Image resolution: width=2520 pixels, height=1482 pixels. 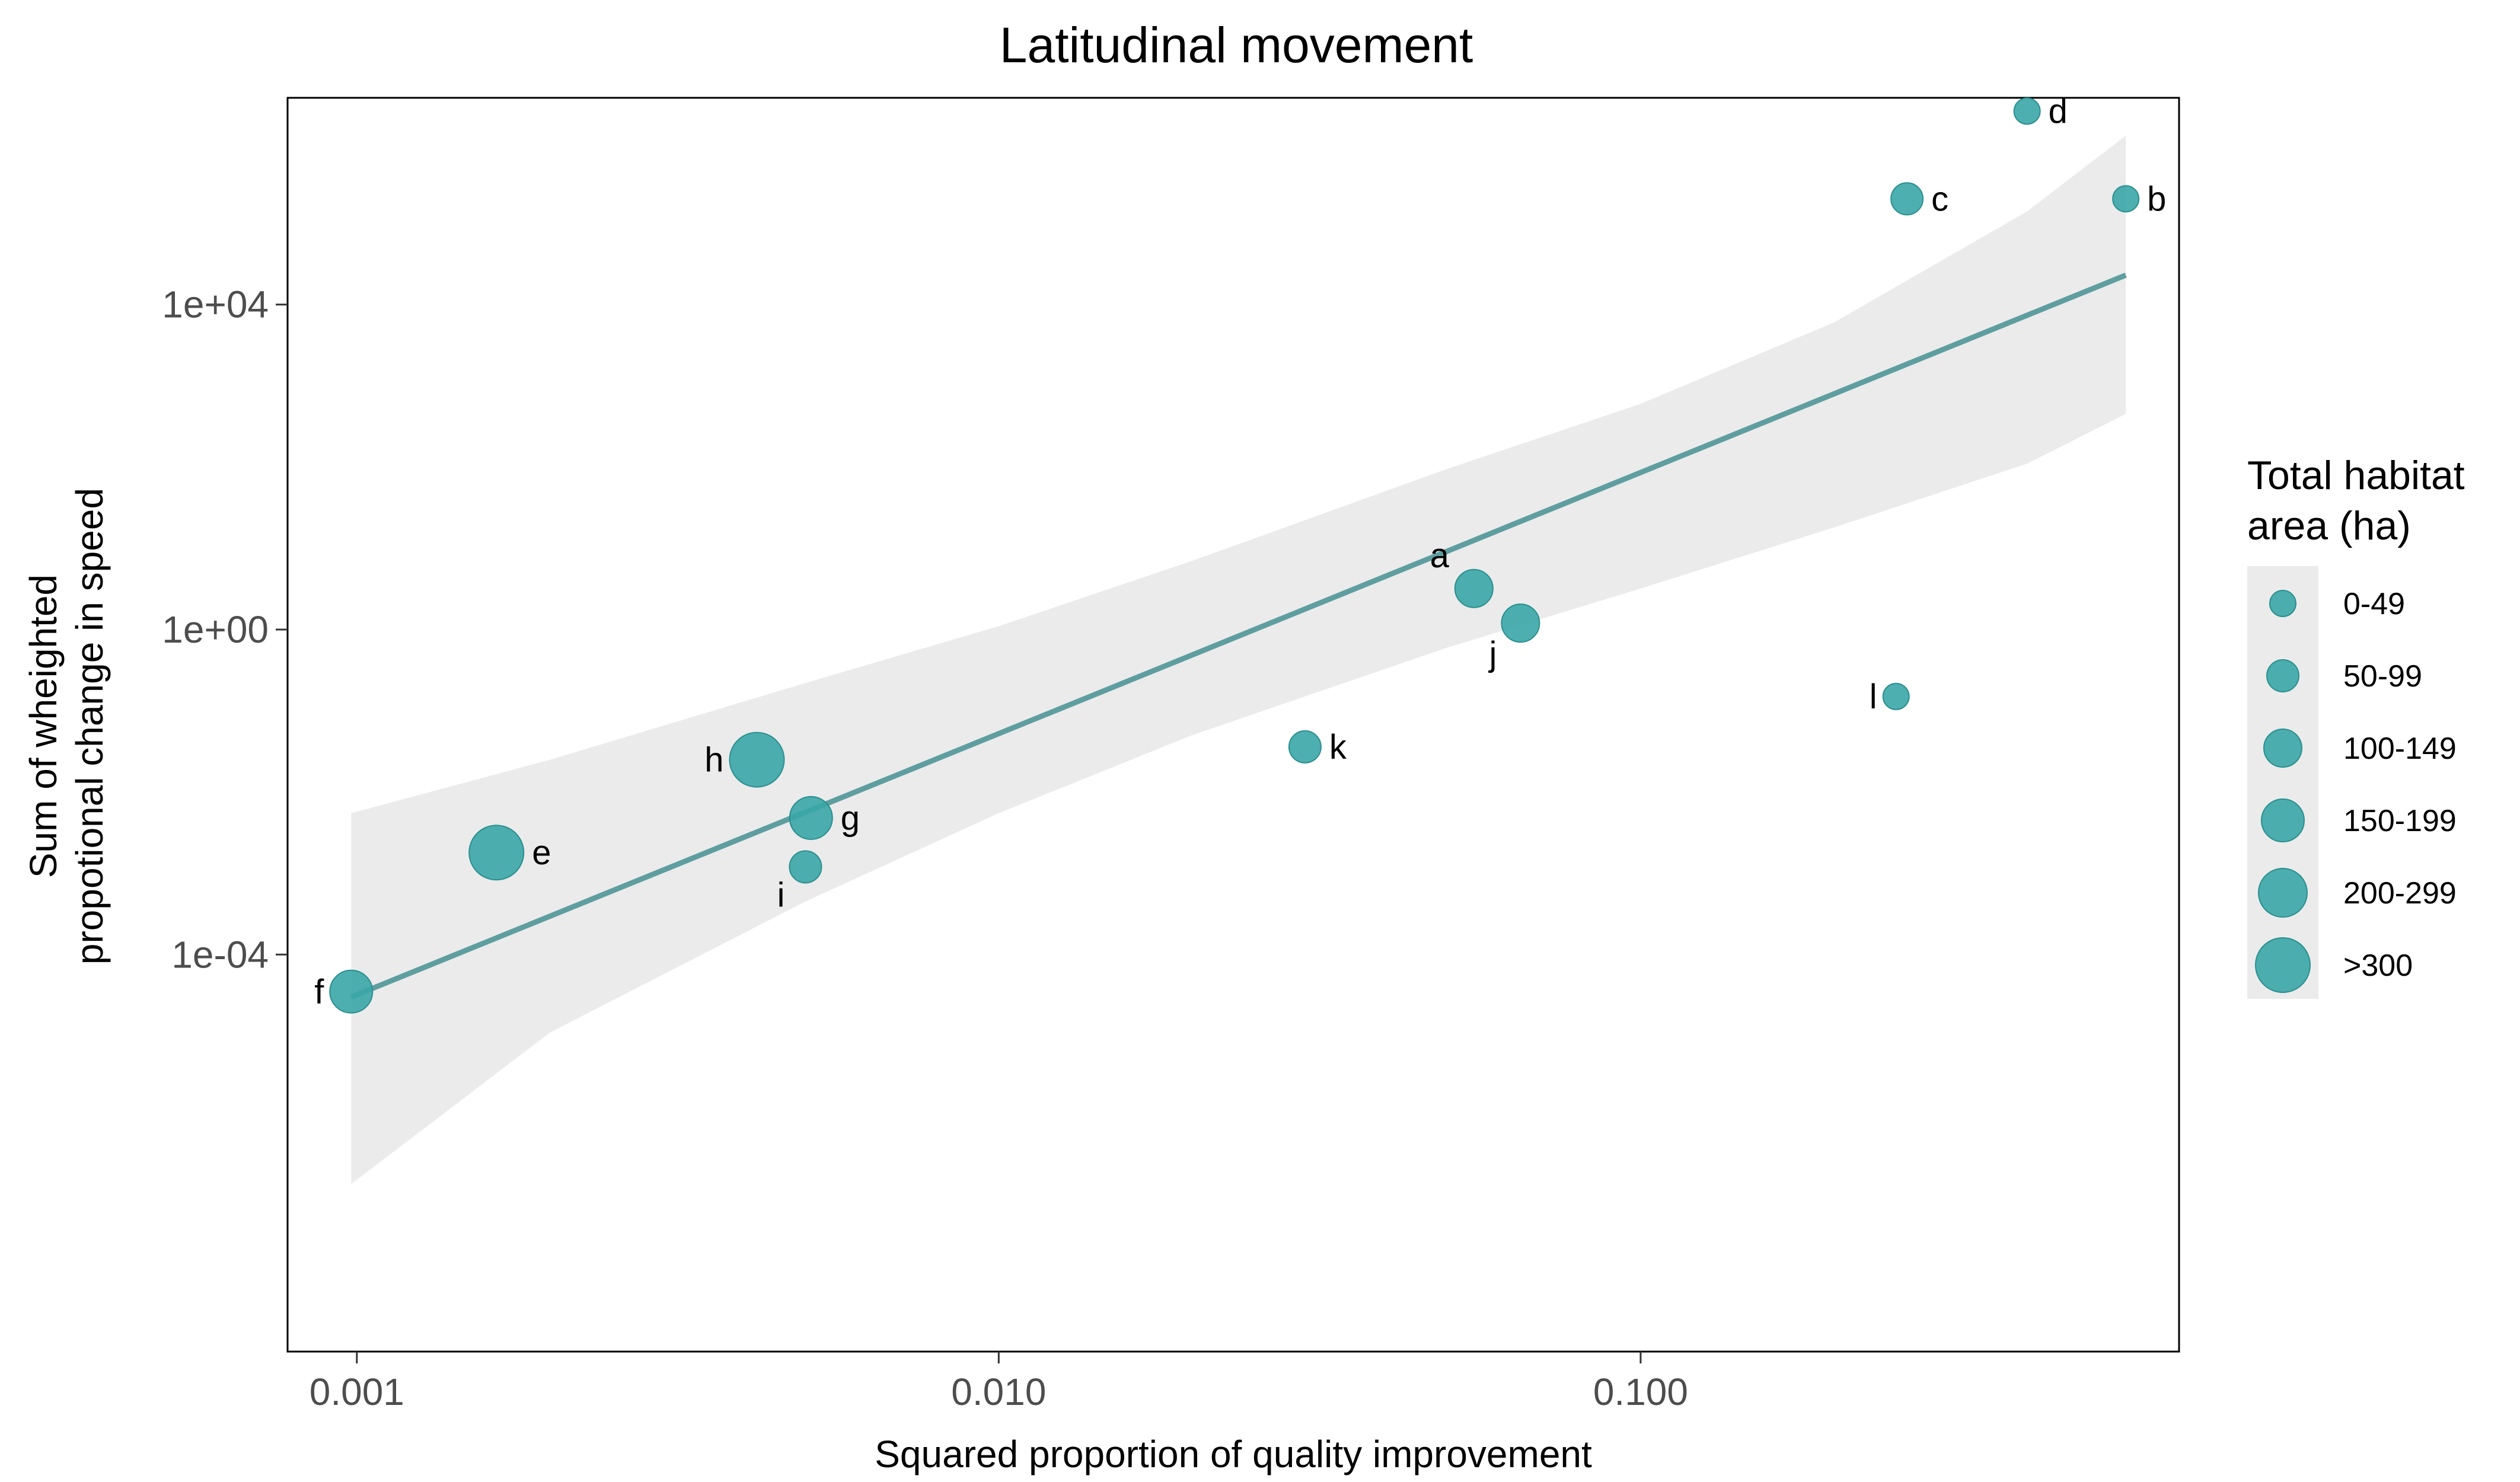 I want to click on point-label-b: b, so click(x=2156, y=199).